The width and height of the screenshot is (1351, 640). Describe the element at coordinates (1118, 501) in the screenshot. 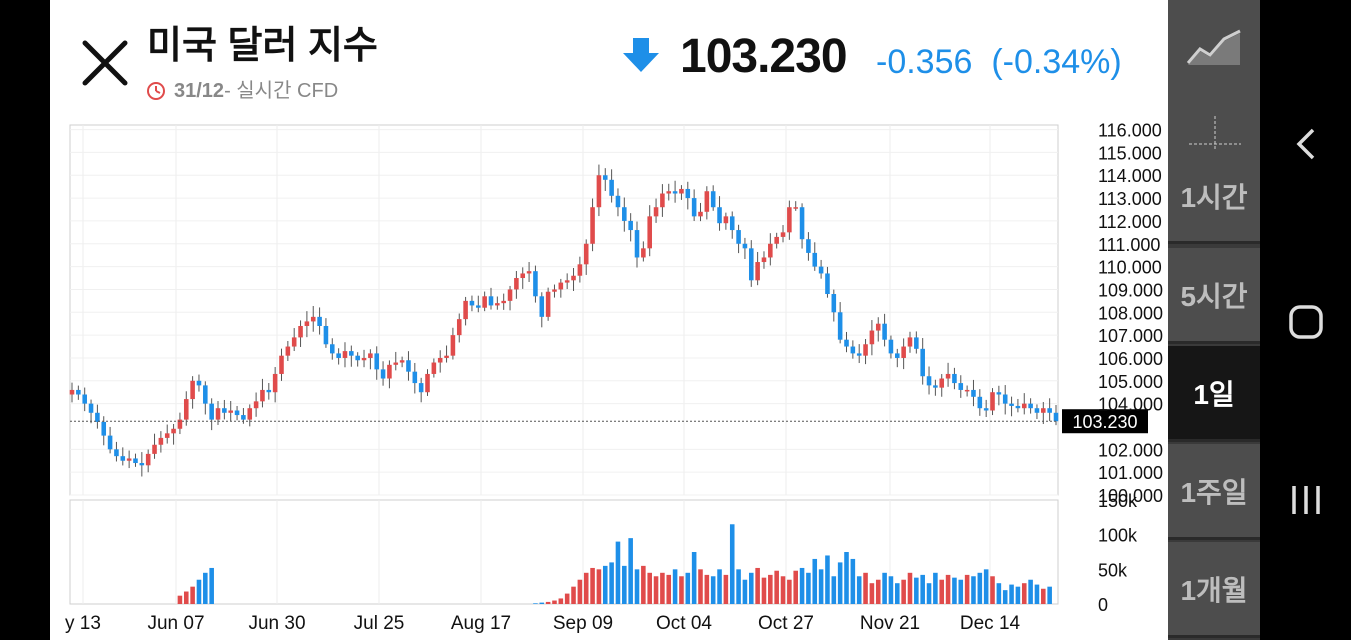

I see `volume-tick-label: 150k` at that location.